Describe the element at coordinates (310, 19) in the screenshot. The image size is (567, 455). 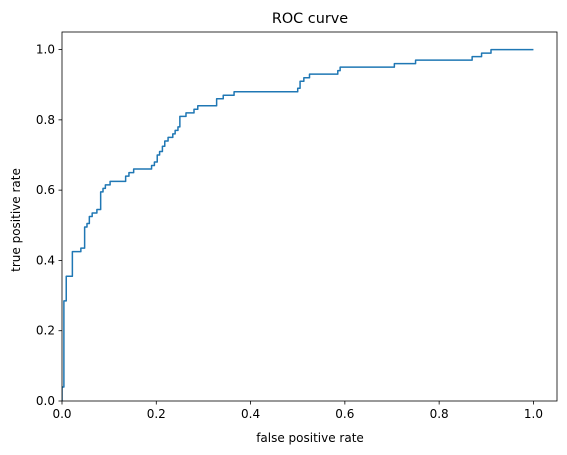
I see `chart-title: ROC curve` at that location.